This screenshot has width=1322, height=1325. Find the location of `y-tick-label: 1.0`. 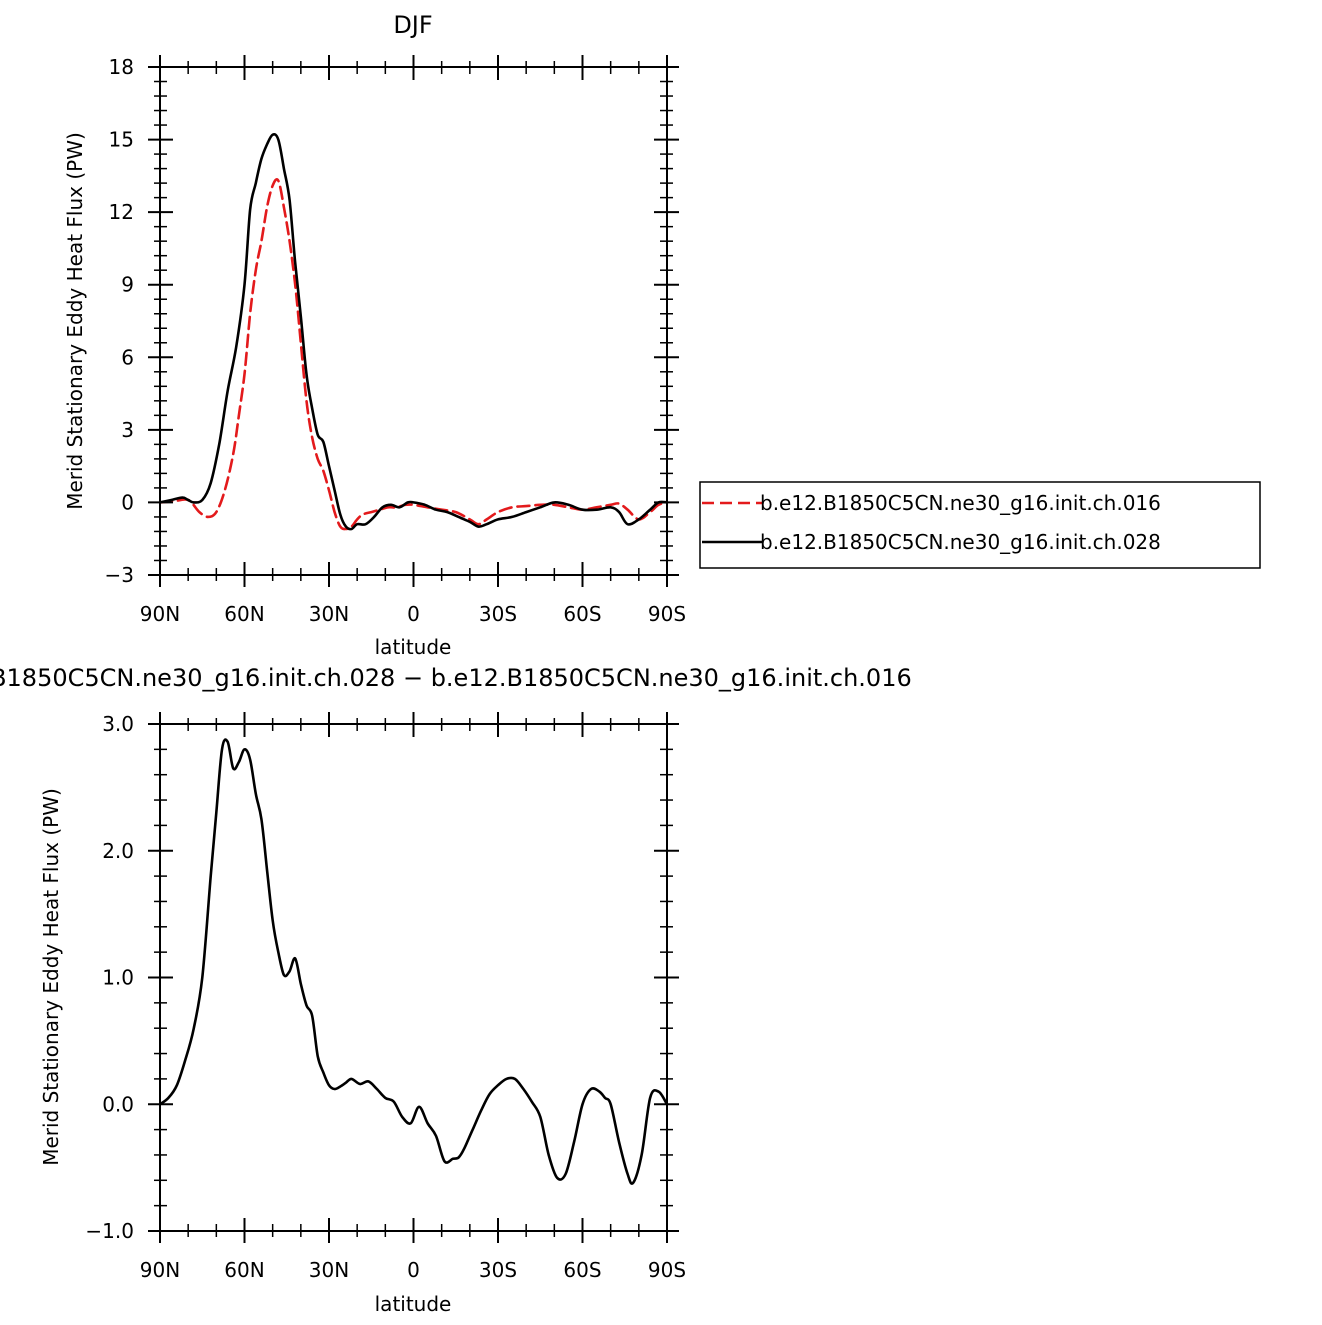

y-tick-label: 1.0 is located at coordinates (118, 978).